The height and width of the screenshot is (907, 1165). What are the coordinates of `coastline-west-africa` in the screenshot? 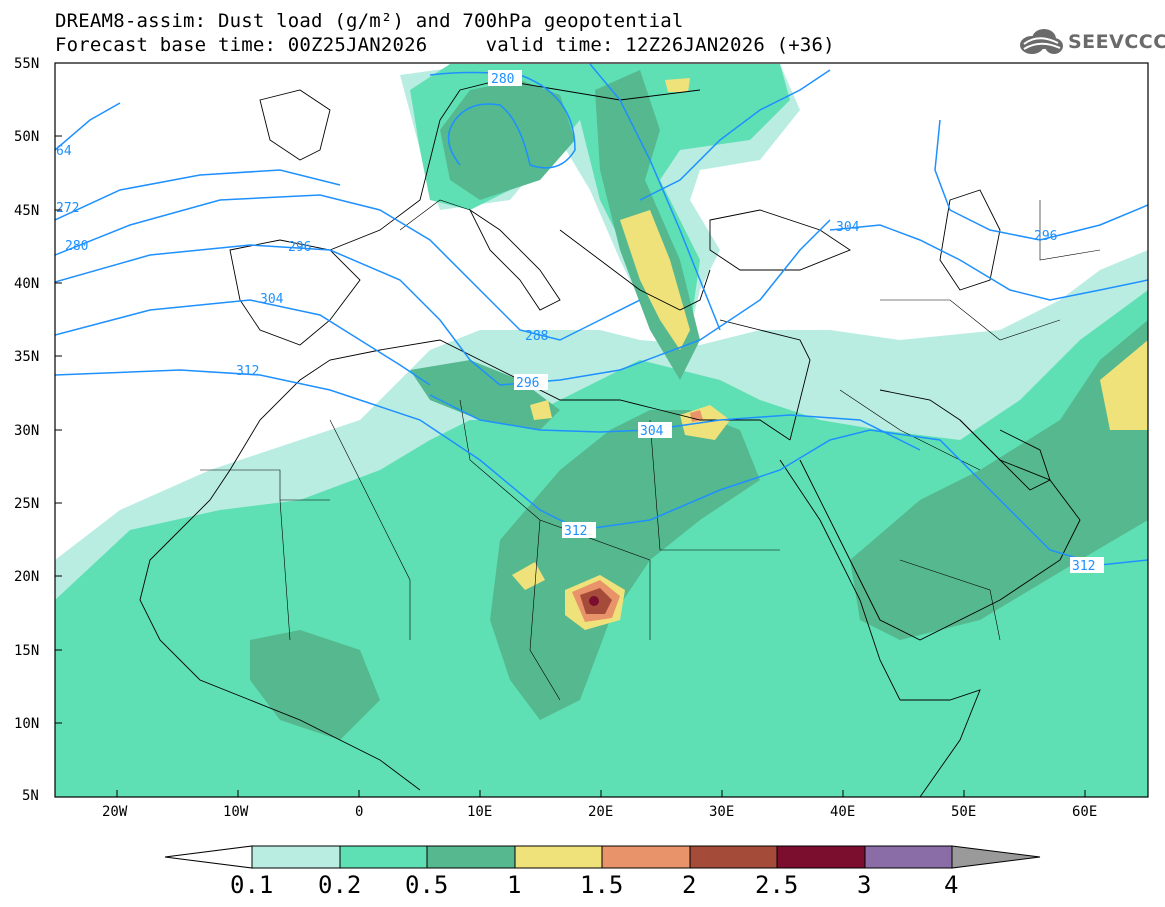 It's located at (280, 630).